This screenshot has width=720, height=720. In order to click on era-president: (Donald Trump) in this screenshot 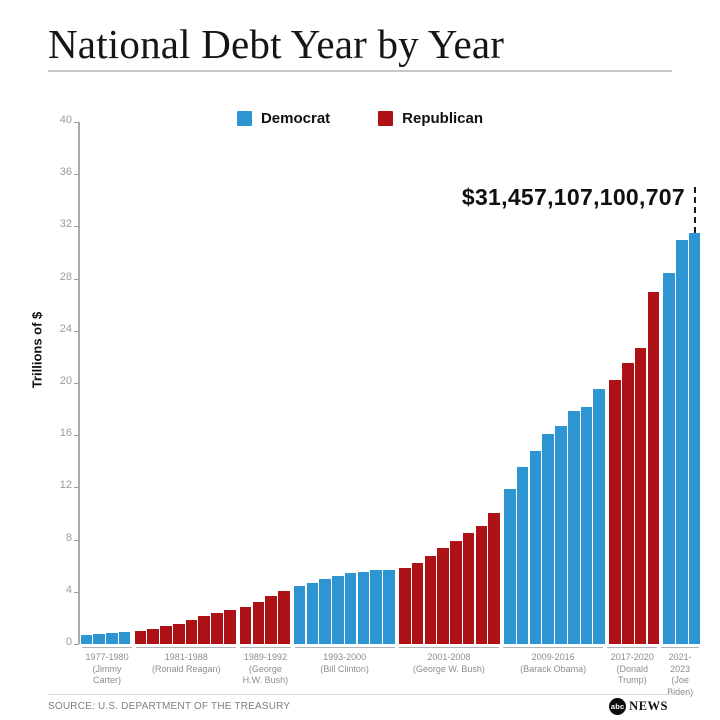, I will do `click(632, 674)`.